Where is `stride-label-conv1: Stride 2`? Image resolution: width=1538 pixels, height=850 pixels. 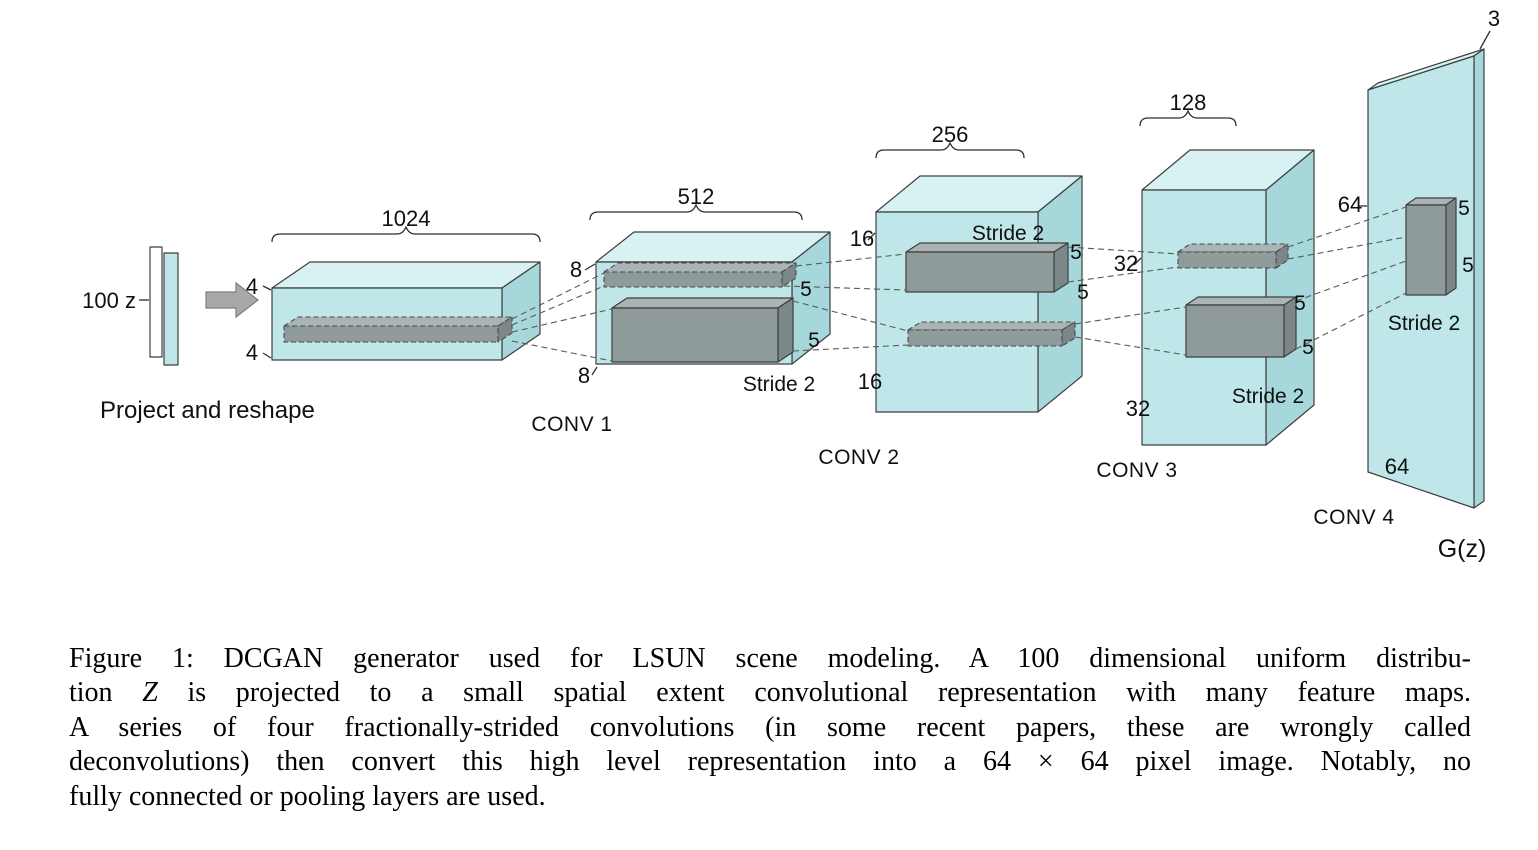
stride-label-conv1: Stride 2 is located at coordinates (779, 384).